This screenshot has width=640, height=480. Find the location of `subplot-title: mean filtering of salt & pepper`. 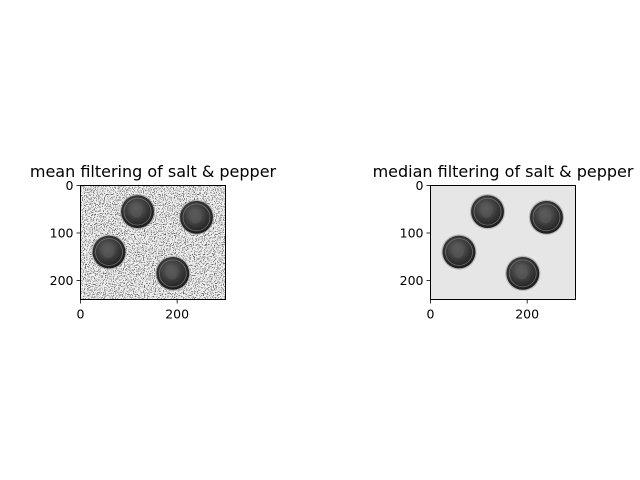

subplot-title: mean filtering of salt & pepper is located at coordinates (153, 171).